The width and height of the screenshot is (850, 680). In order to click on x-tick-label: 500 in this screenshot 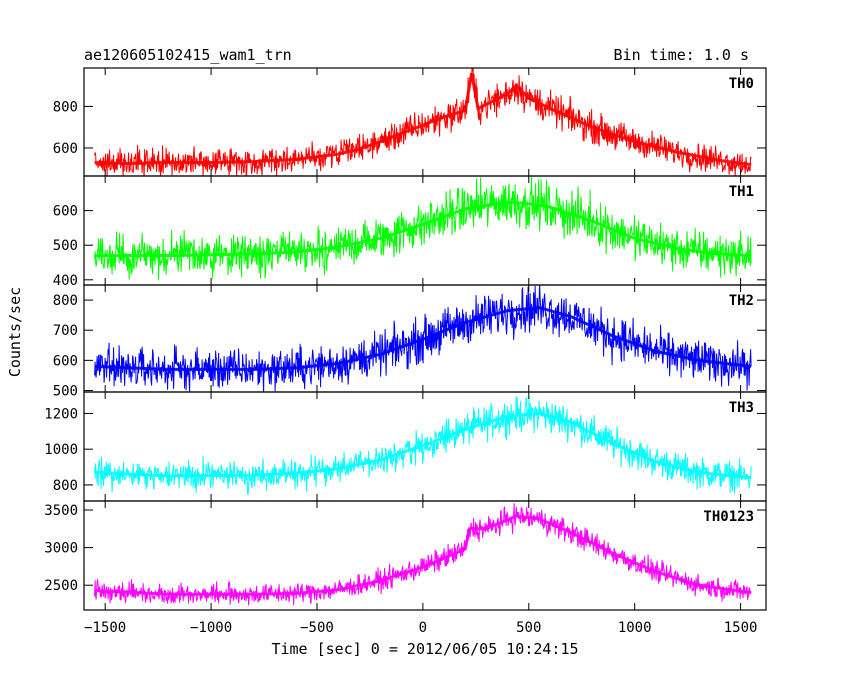, I will do `click(528, 628)`.